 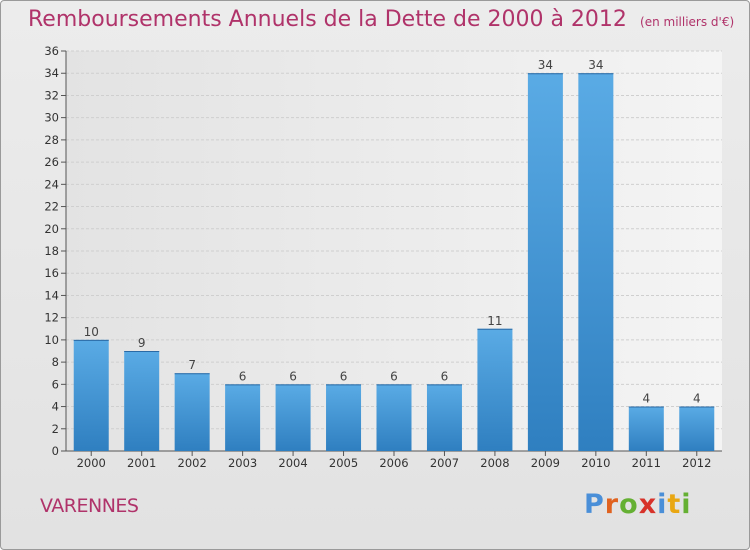 I want to click on y-tick-label: 6, so click(x=55, y=384).